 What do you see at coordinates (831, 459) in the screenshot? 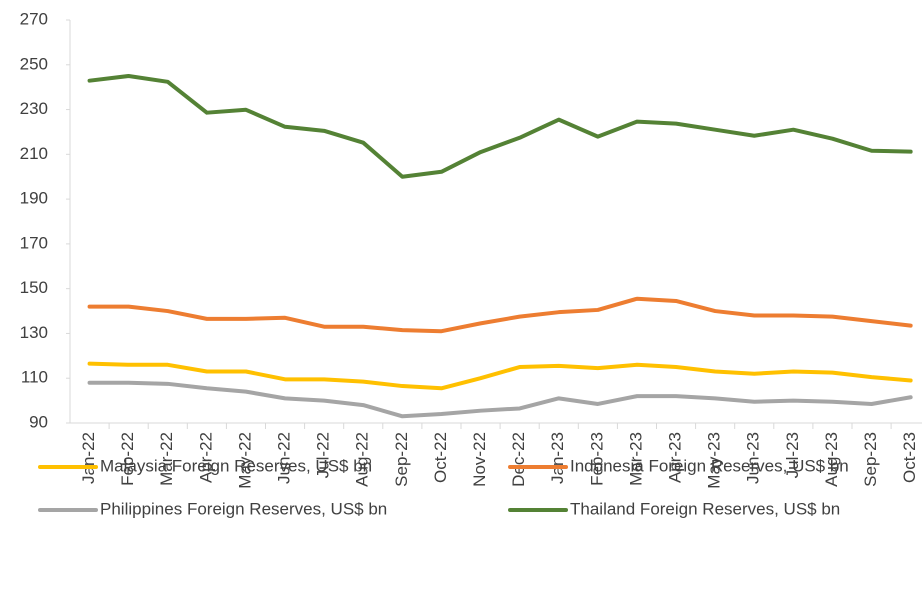
I see `x-tick-label: Aug-23` at bounding box center [831, 459].